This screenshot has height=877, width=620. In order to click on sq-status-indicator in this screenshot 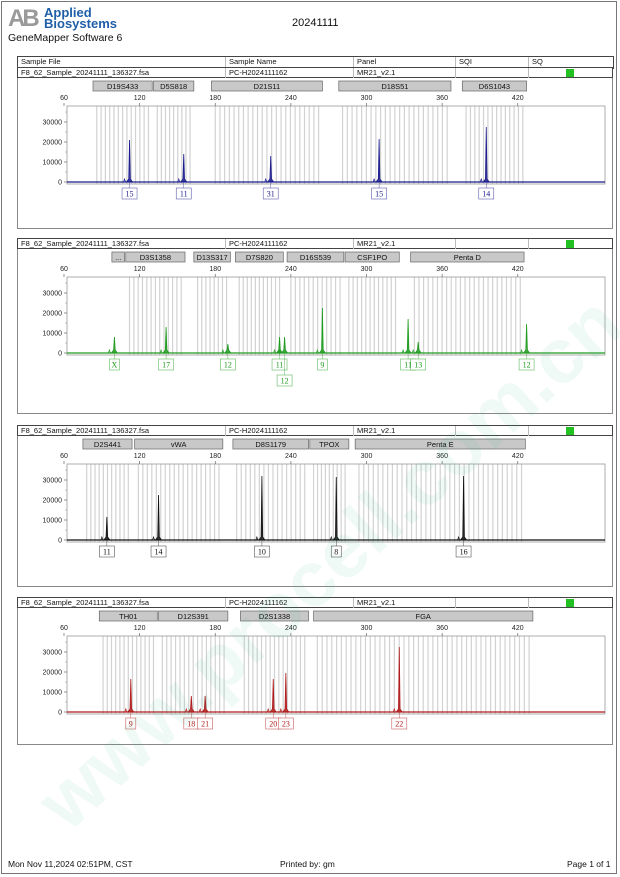, I will do `click(570, 73)`.